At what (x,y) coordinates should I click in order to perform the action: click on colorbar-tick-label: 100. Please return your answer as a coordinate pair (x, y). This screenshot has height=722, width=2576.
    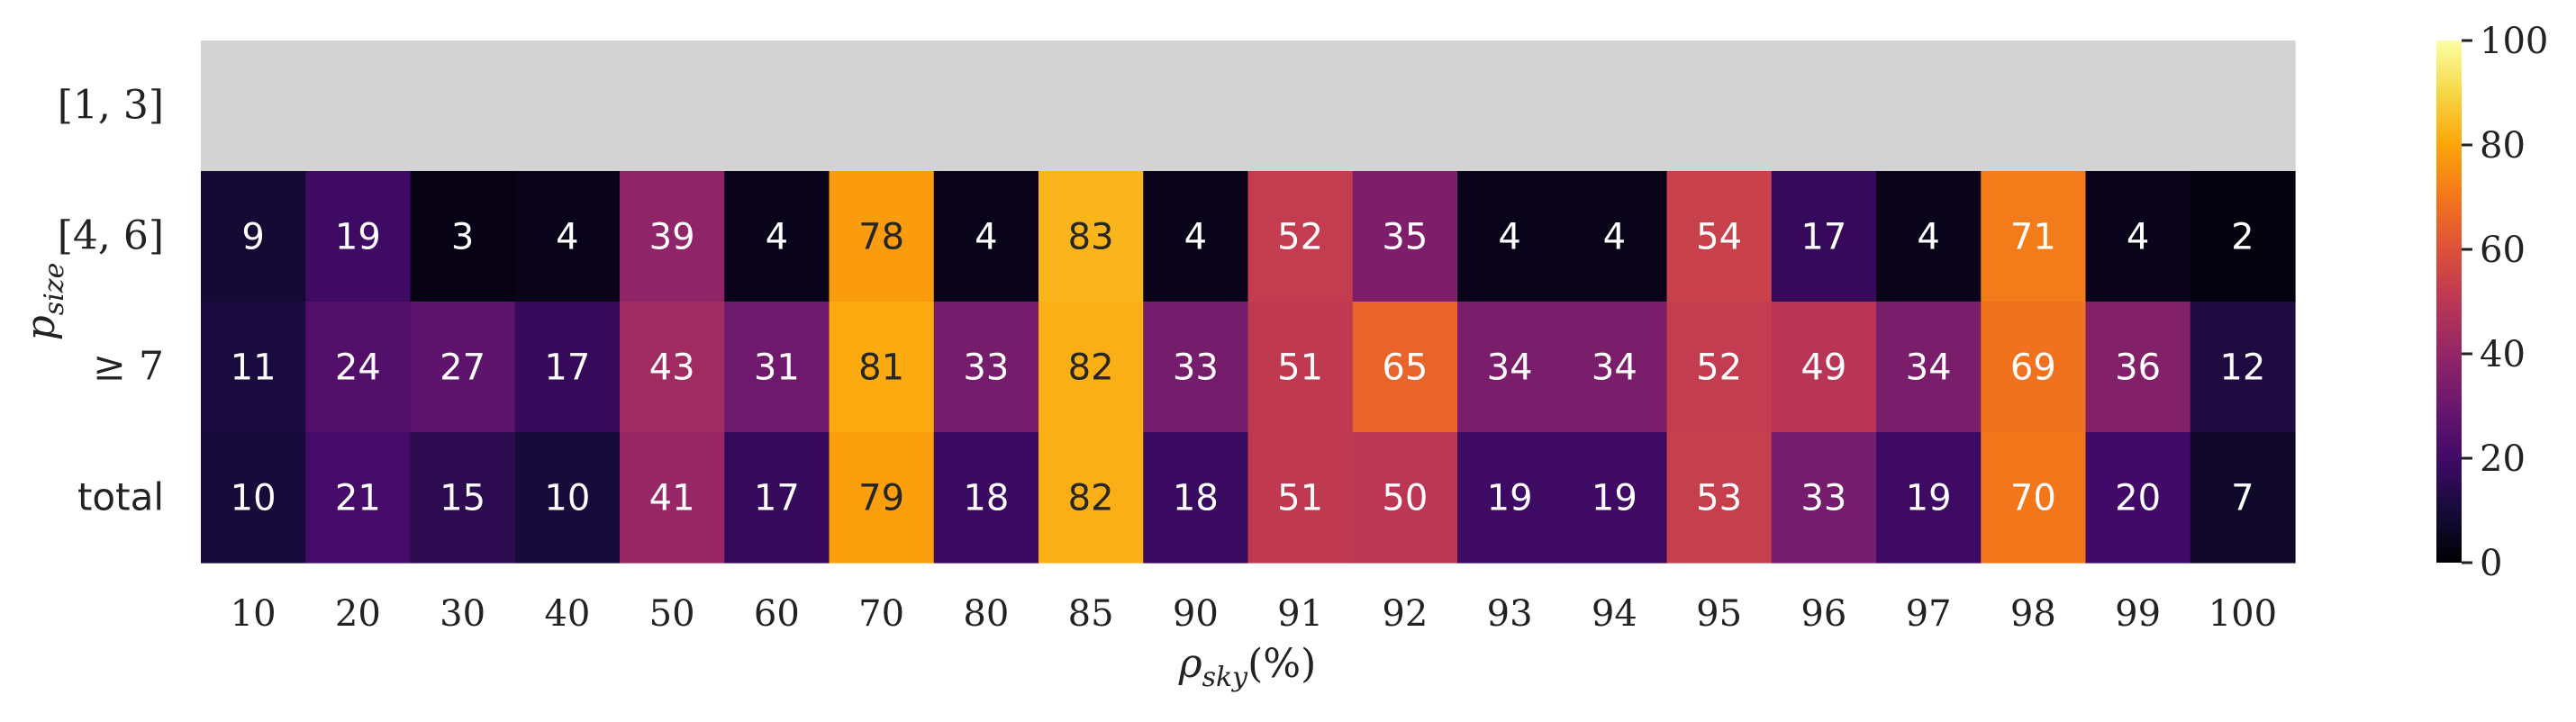
    Looking at the image, I should click on (2514, 41).